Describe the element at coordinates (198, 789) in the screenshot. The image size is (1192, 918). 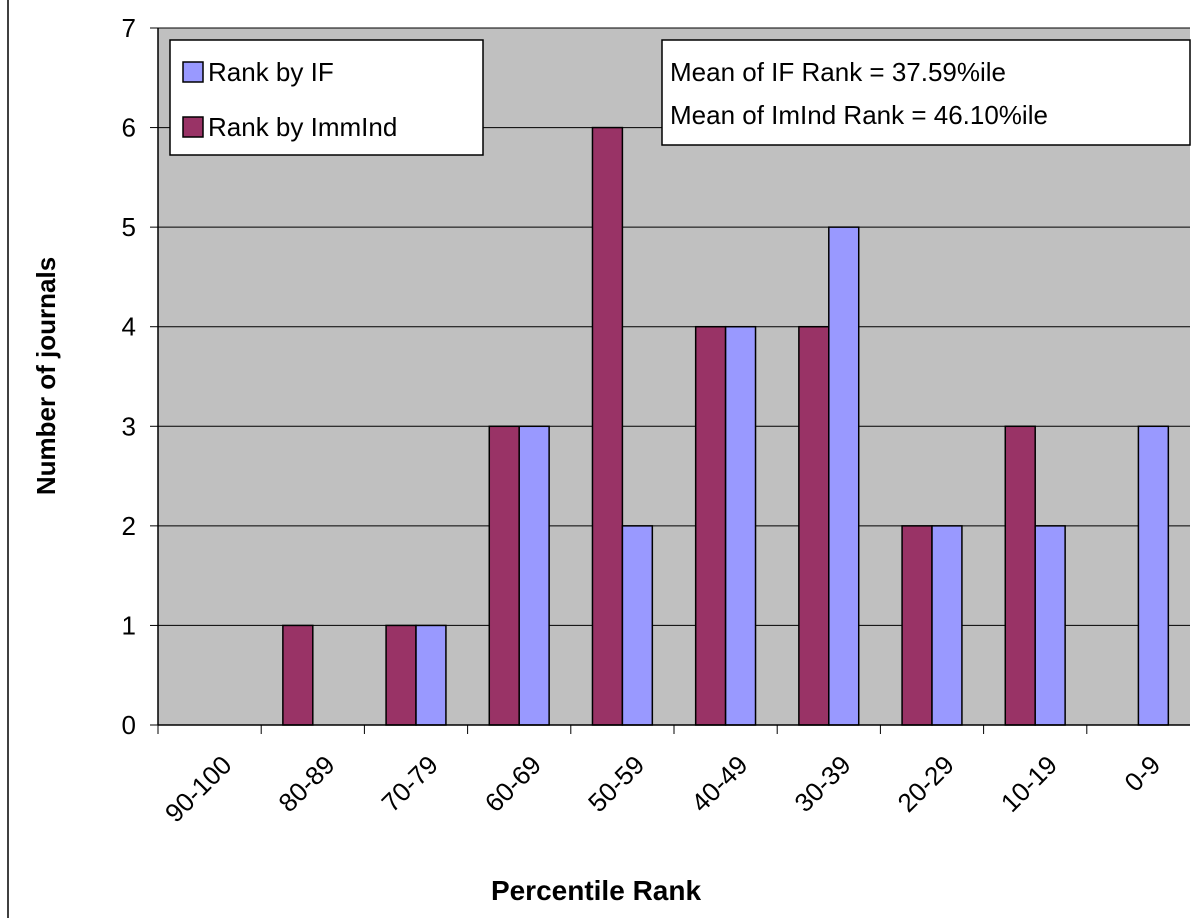
I see `x-tick-label: 90-100` at that location.